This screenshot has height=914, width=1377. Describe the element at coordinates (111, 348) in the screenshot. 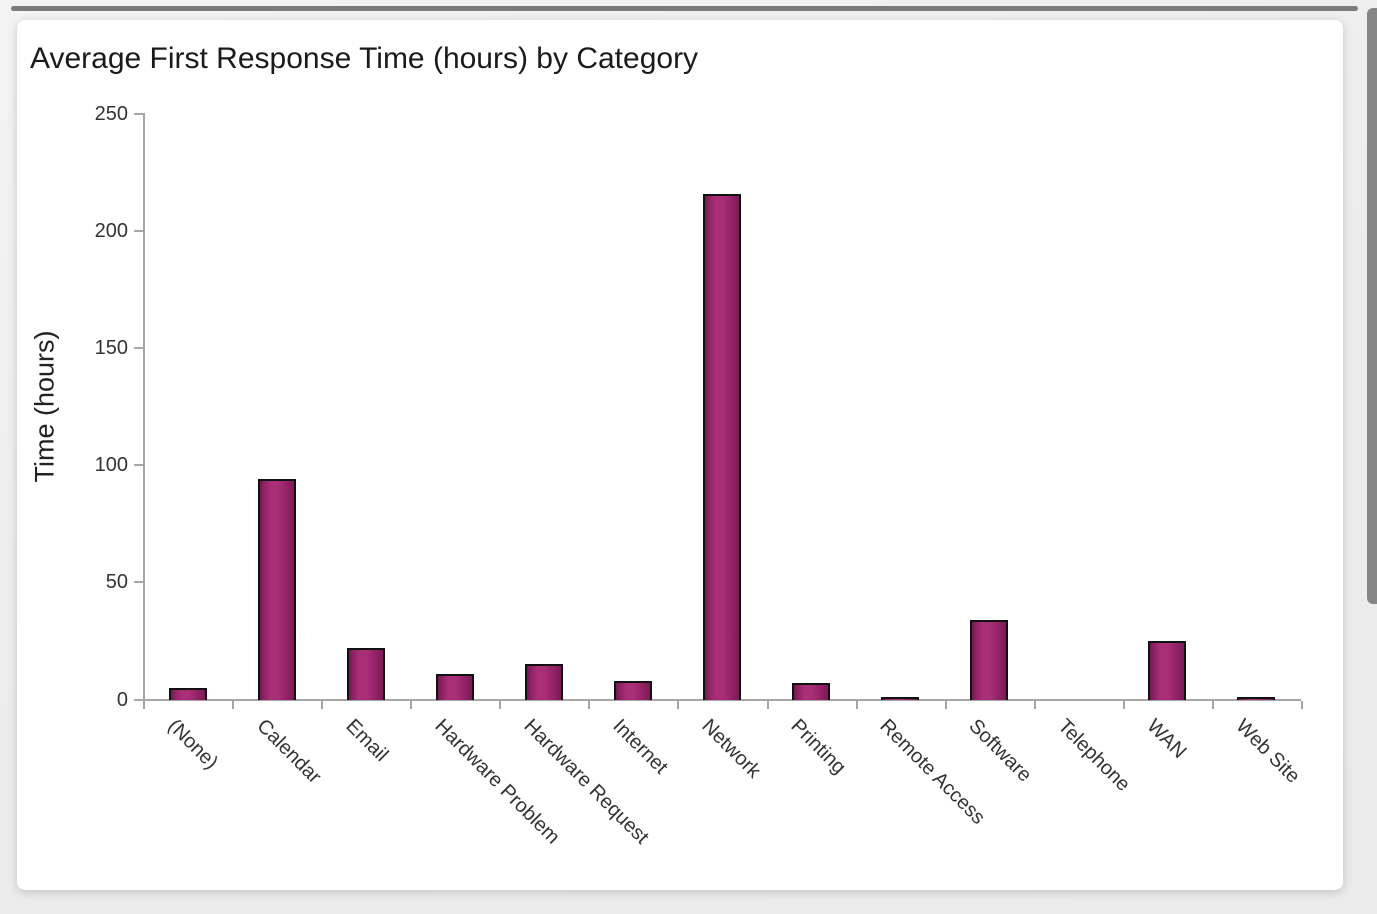

I see `y-tick-label: 150` at that location.